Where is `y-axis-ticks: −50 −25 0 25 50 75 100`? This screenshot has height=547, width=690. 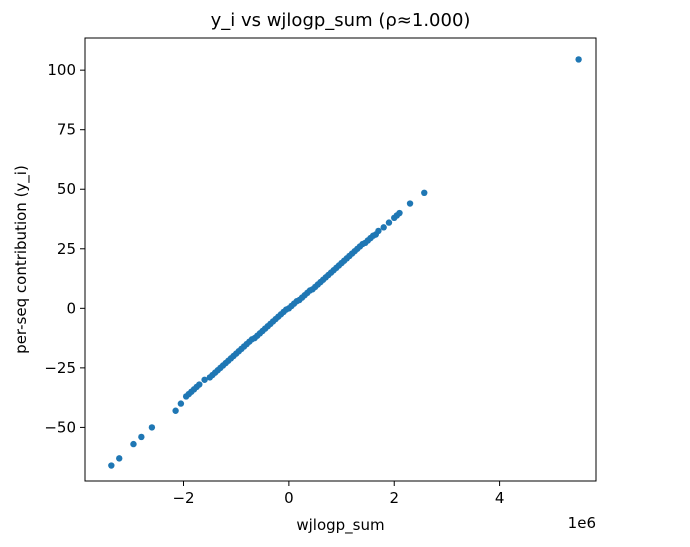
y-axis-ticks: −50 −25 0 25 50 75 100 is located at coordinates (64, 248).